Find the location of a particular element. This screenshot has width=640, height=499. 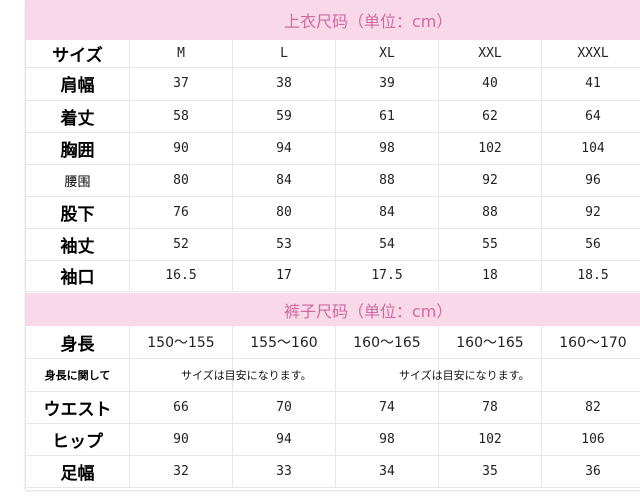

table-row: 股下 76 80 84 88 92 is located at coordinates (333, 212).